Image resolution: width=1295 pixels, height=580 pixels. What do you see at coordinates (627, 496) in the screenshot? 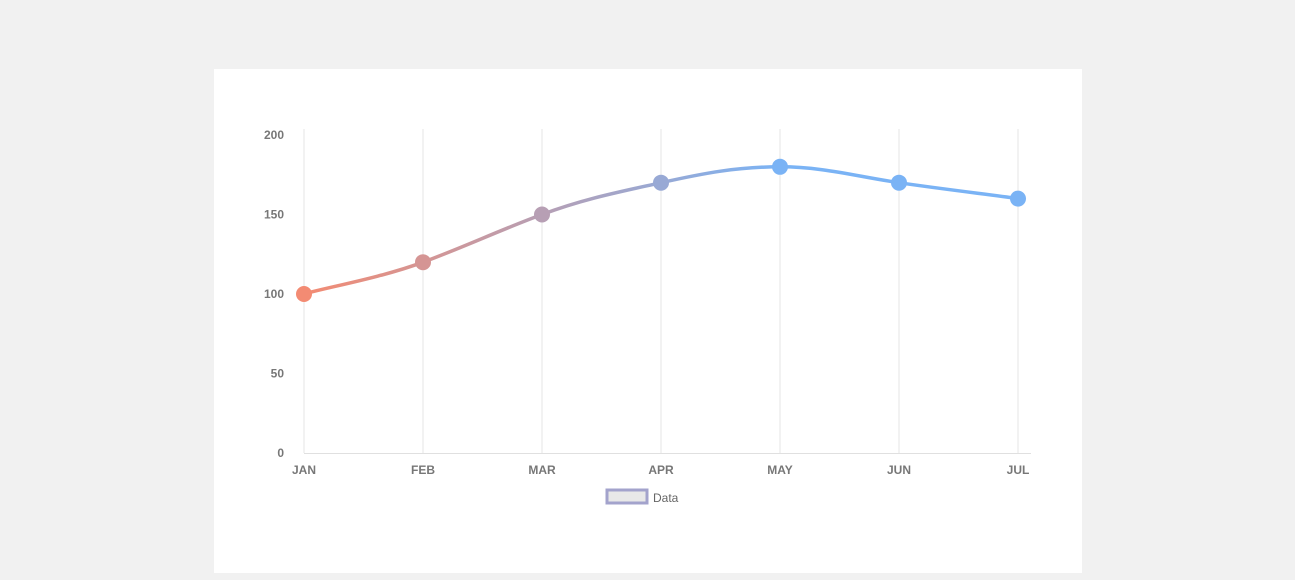
I see `legend-swatch` at bounding box center [627, 496].